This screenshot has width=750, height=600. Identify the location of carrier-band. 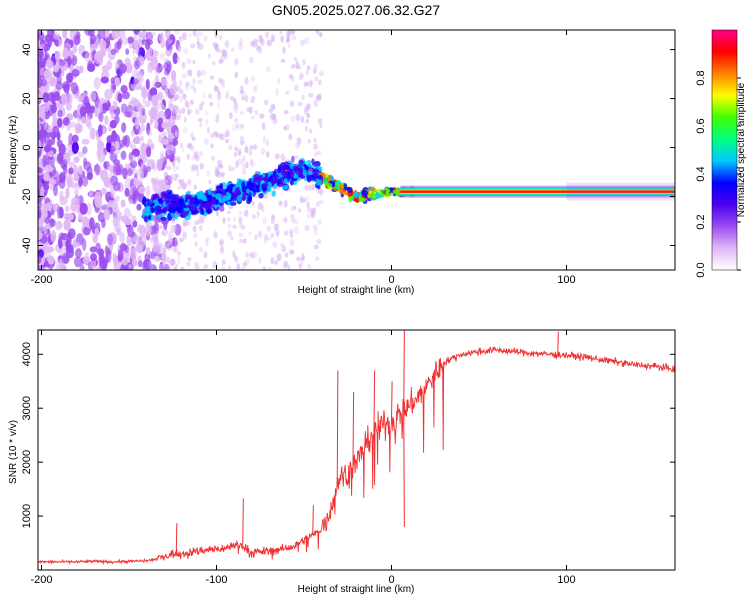
(537, 192).